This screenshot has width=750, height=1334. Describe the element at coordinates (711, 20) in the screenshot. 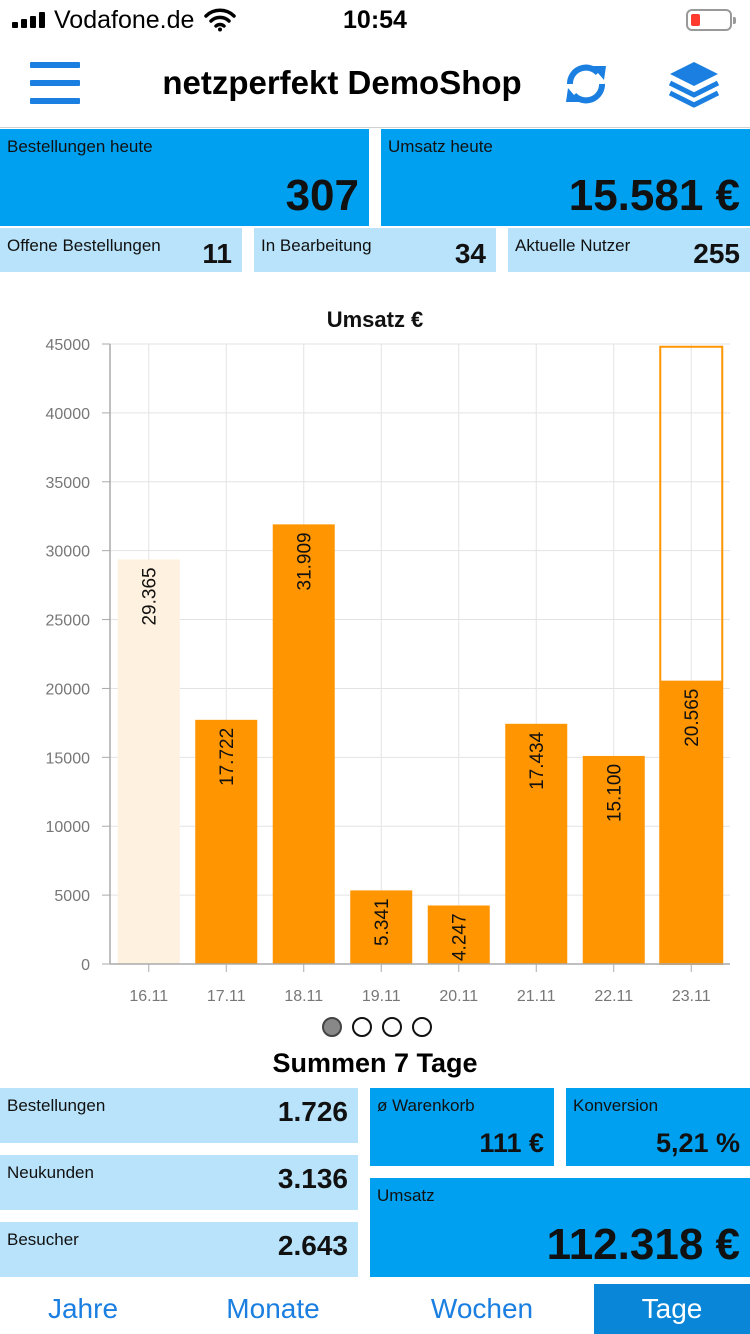

I see `battery-icon` at that location.